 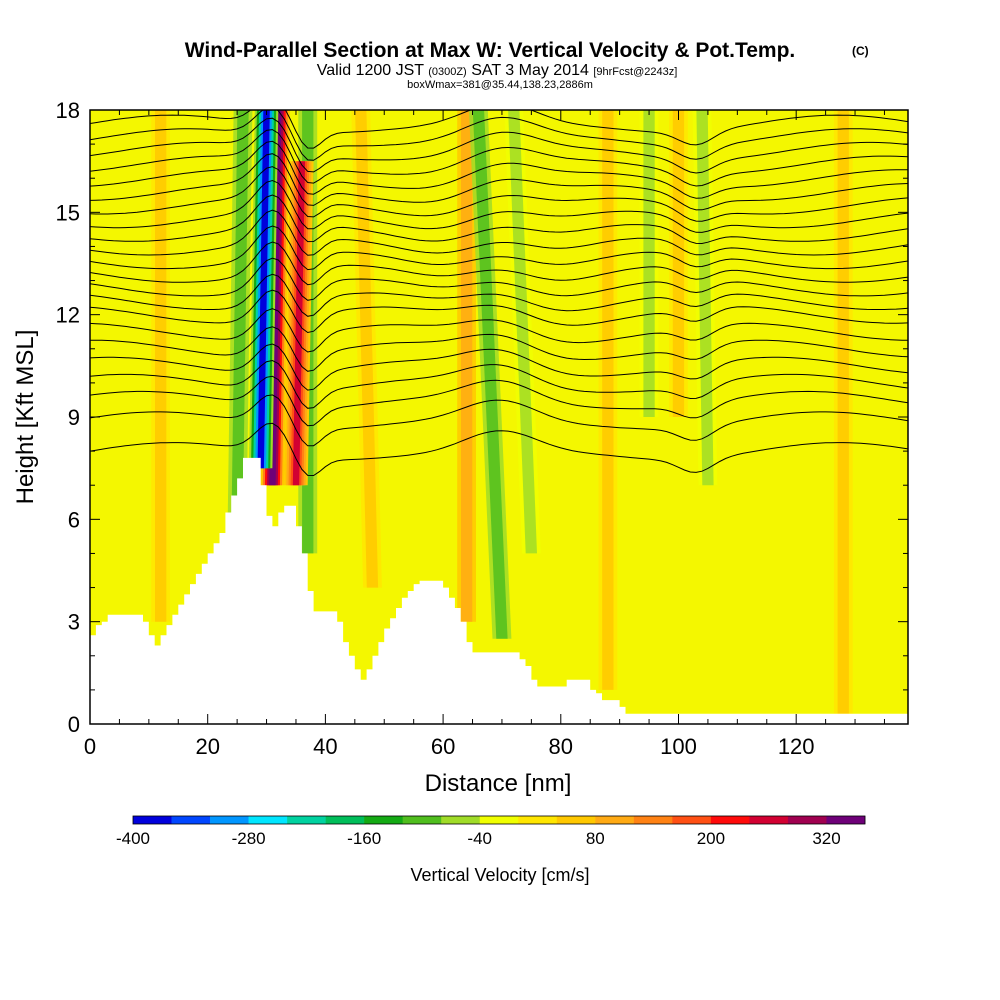 What do you see at coordinates (860, 51) in the screenshot?
I see `copyright-mark: (C)` at bounding box center [860, 51].